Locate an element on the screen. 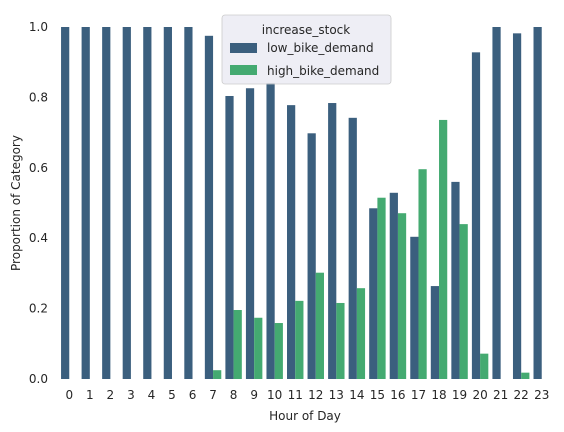 The image size is (564, 432). y-tick-label: 0.8 is located at coordinates (38, 97).